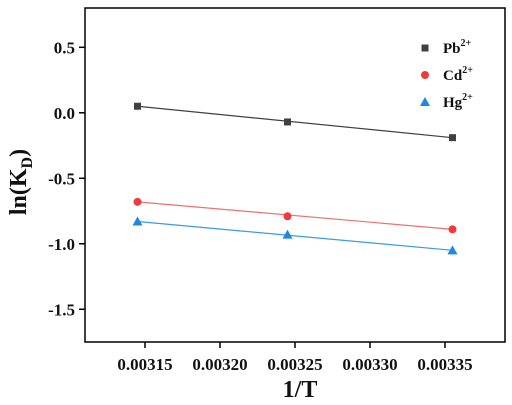 The width and height of the screenshot is (512, 405). What do you see at coordinates (61, 309) in the screenshot?
I see `y-tick-label: -1.5` at bounding box center [61, 309].